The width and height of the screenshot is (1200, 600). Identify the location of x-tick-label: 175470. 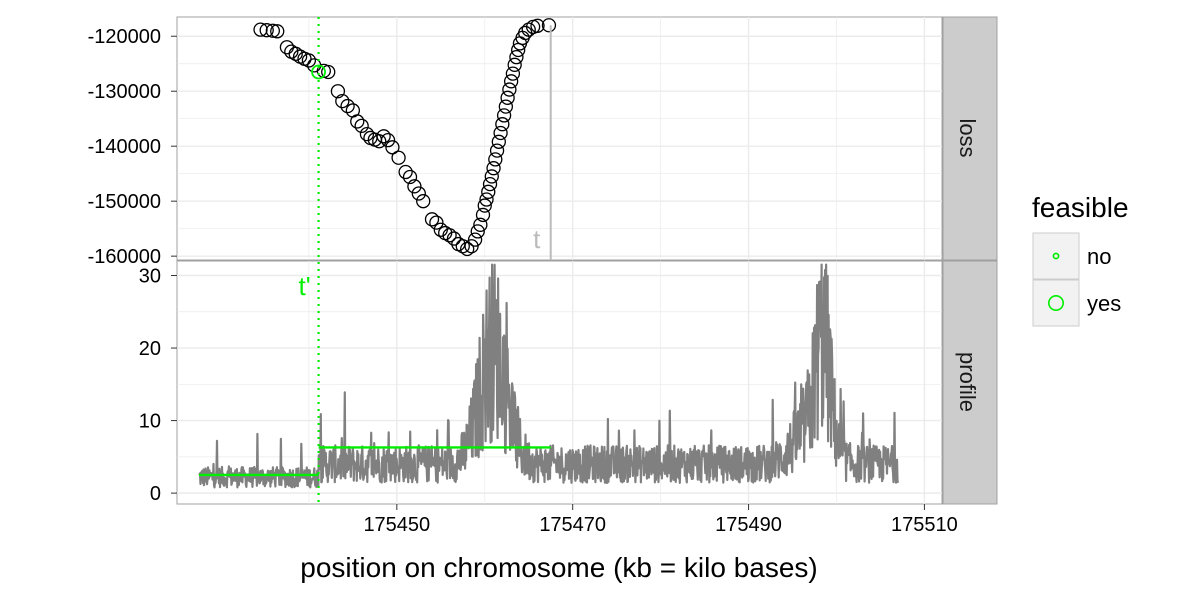
(572, 525).